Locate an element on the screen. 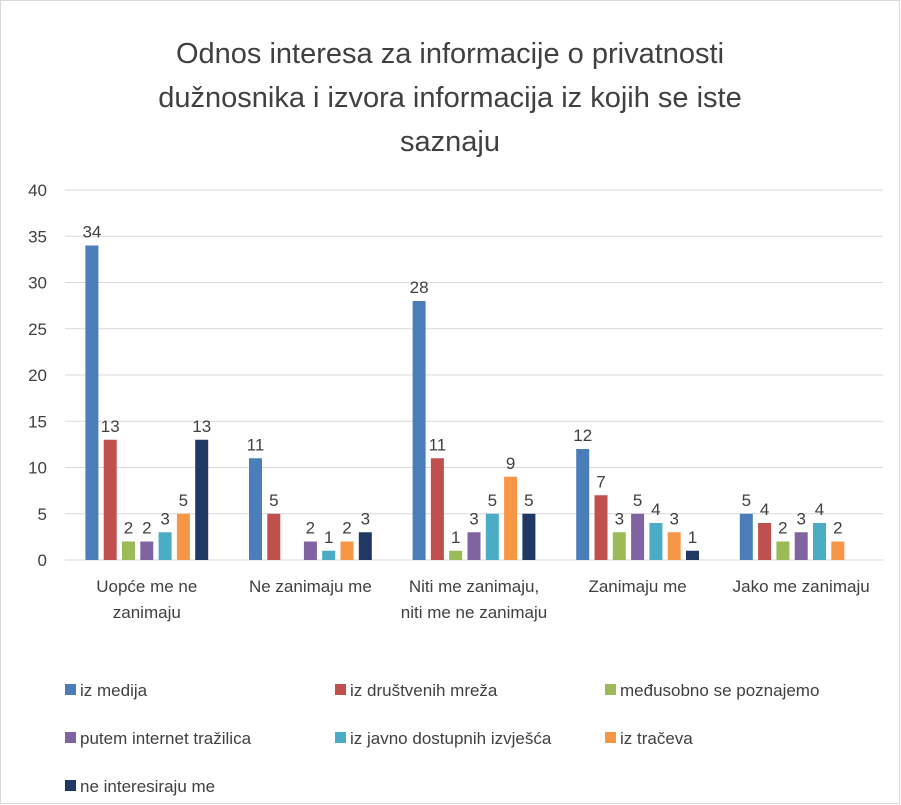 The height and width of the screenshot is (805, 901). x-tick-label: Zanimaju me is located at coordinates (637, 586).